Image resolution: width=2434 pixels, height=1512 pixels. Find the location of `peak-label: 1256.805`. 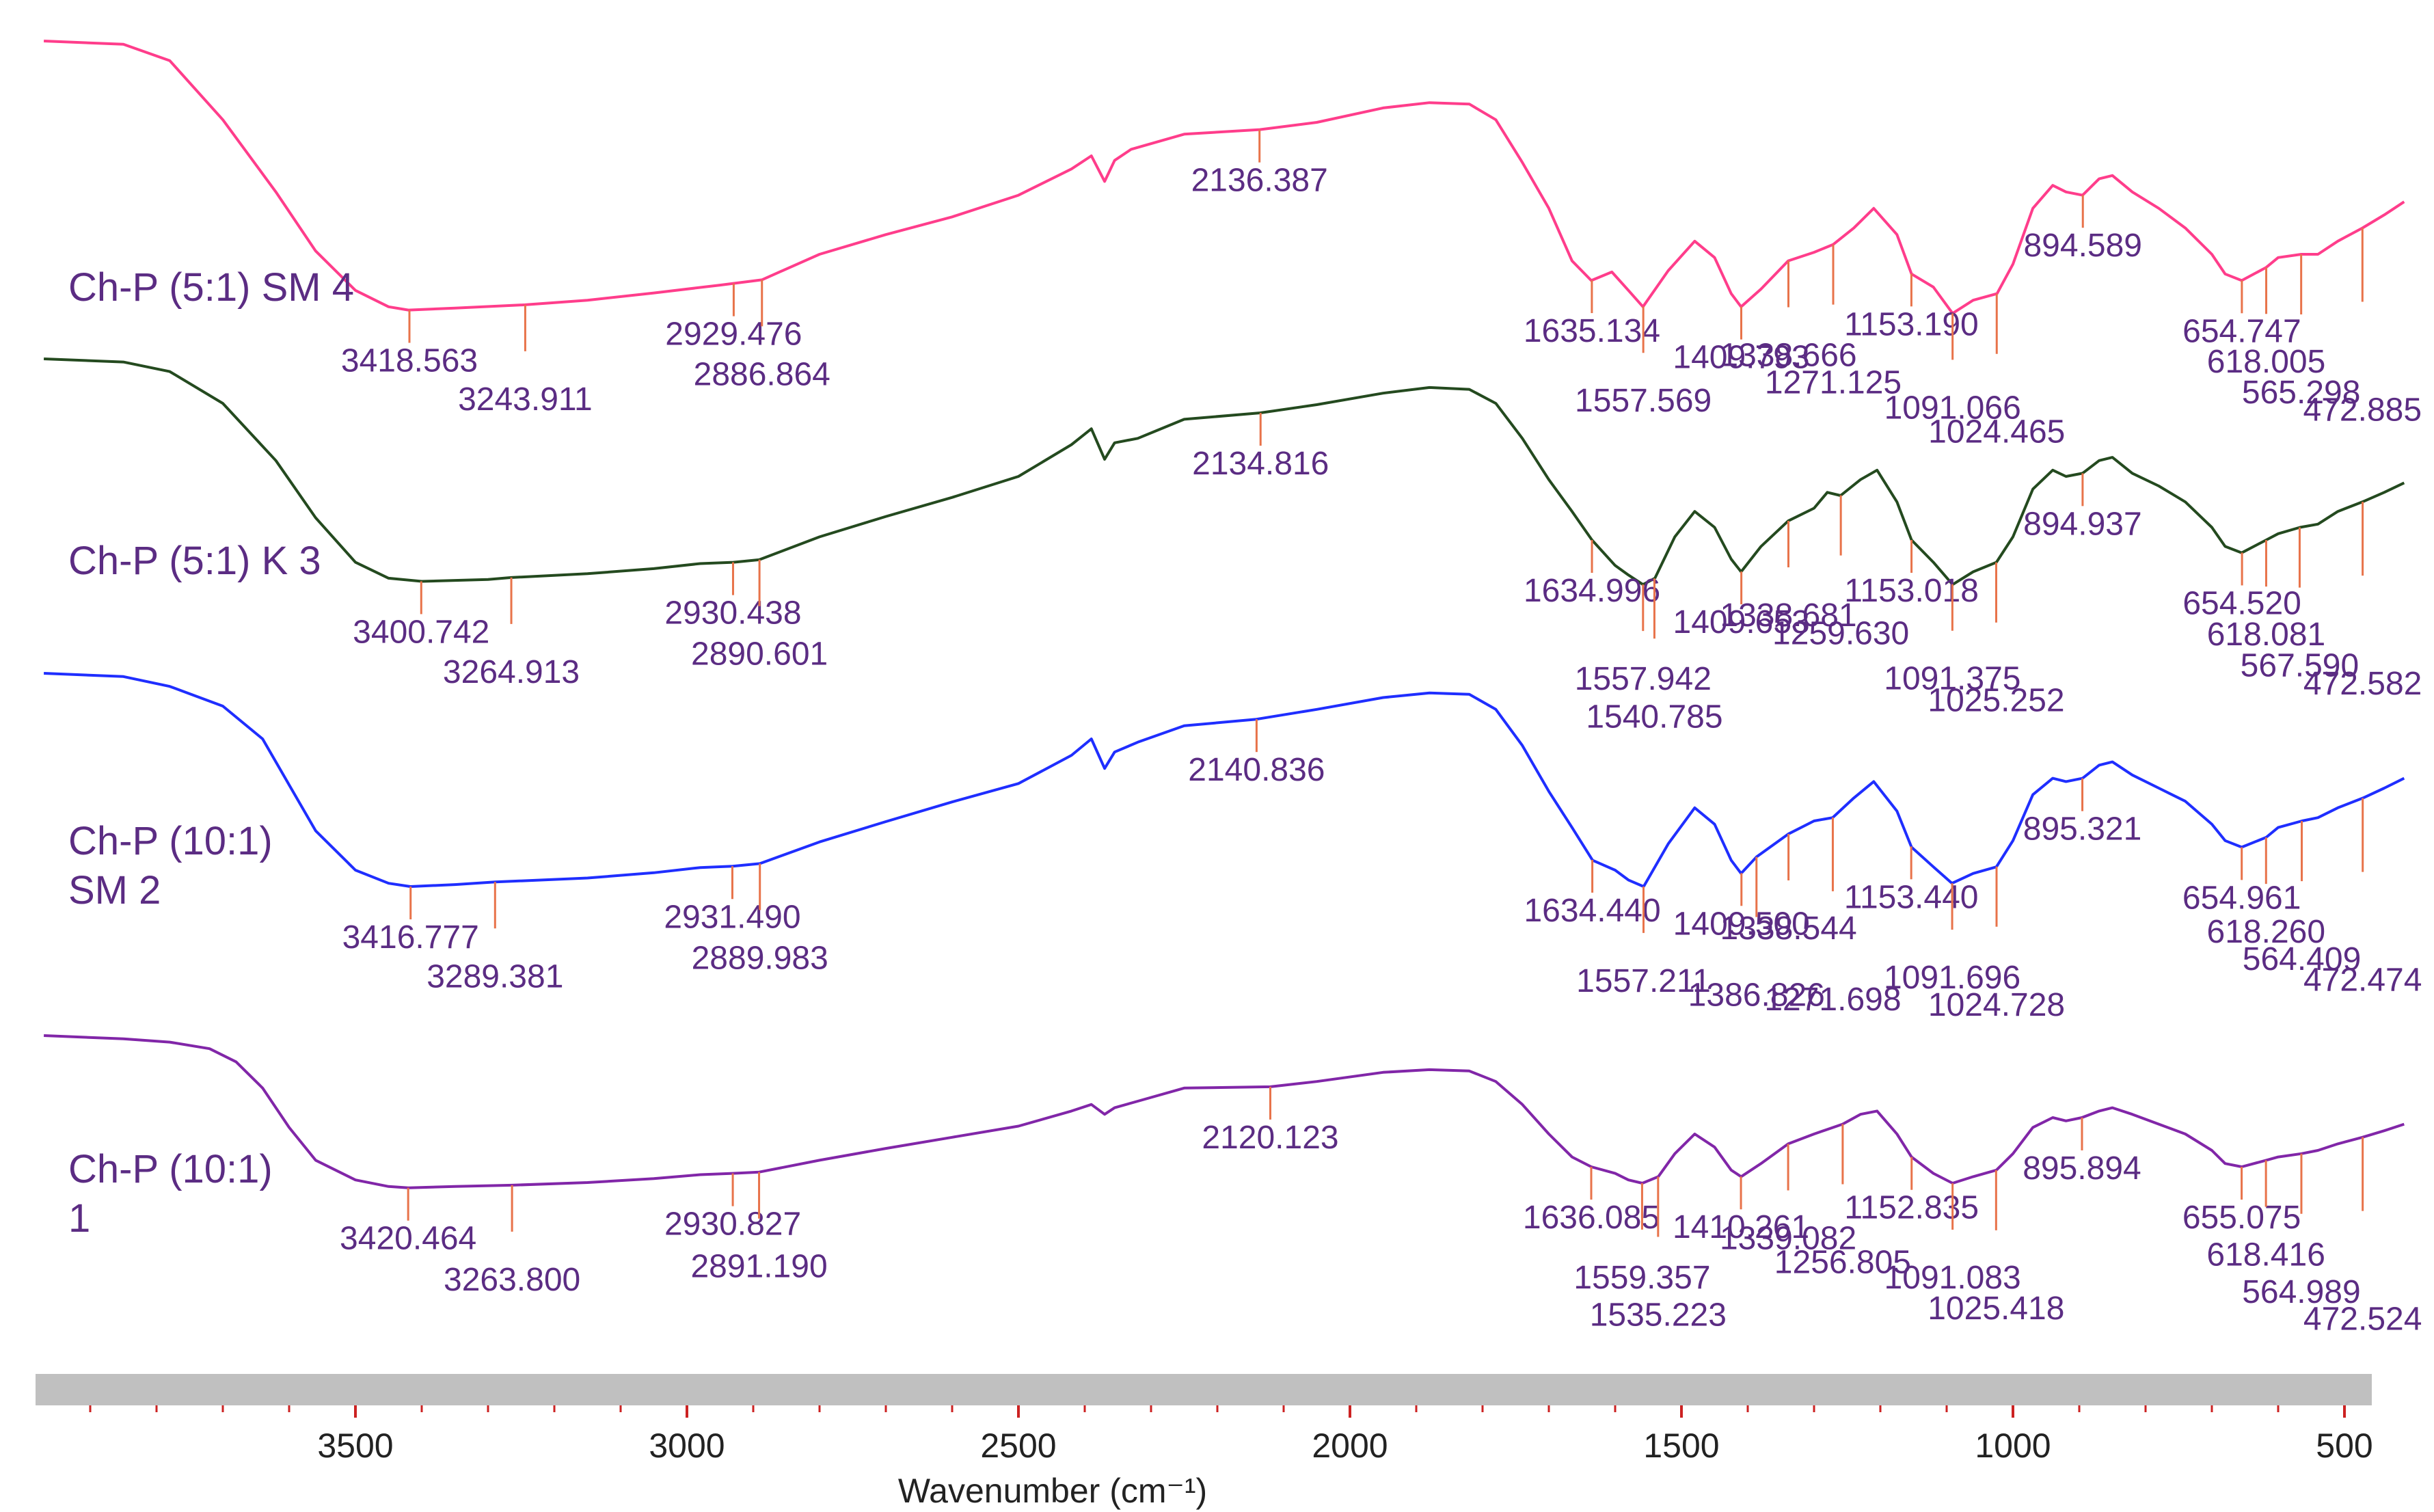

peak-label: 1256.805 is located at coordinates (1842, 1262).